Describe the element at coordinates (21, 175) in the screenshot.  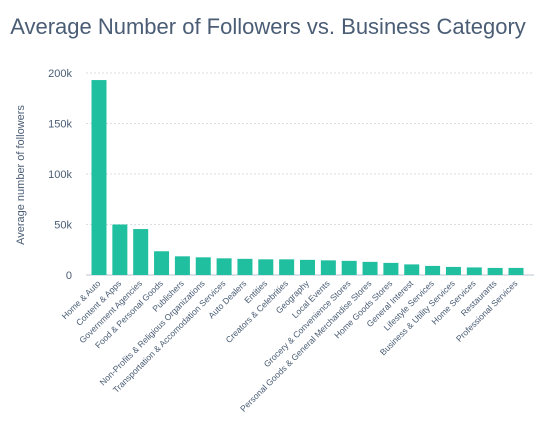
I see `y-axis-title: Average number of followers` at that location.